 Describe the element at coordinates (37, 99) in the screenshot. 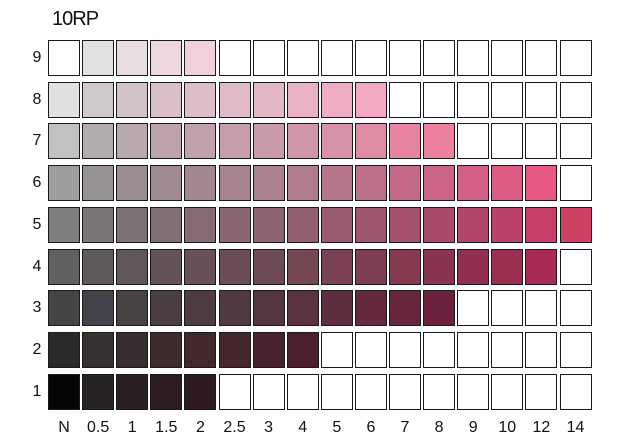

I see `value-label: 8` at that location.